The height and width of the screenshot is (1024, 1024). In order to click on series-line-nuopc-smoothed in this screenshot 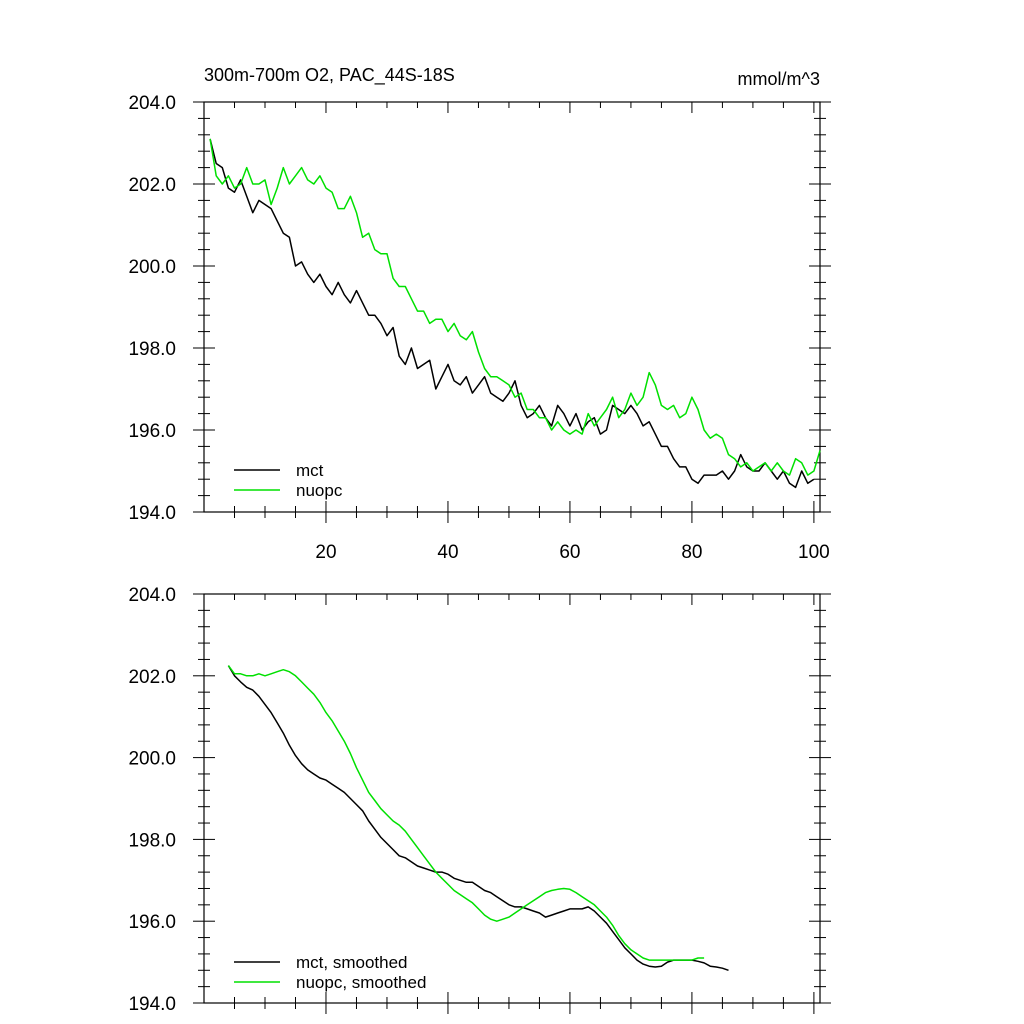, I will do `click(466, 813)`.